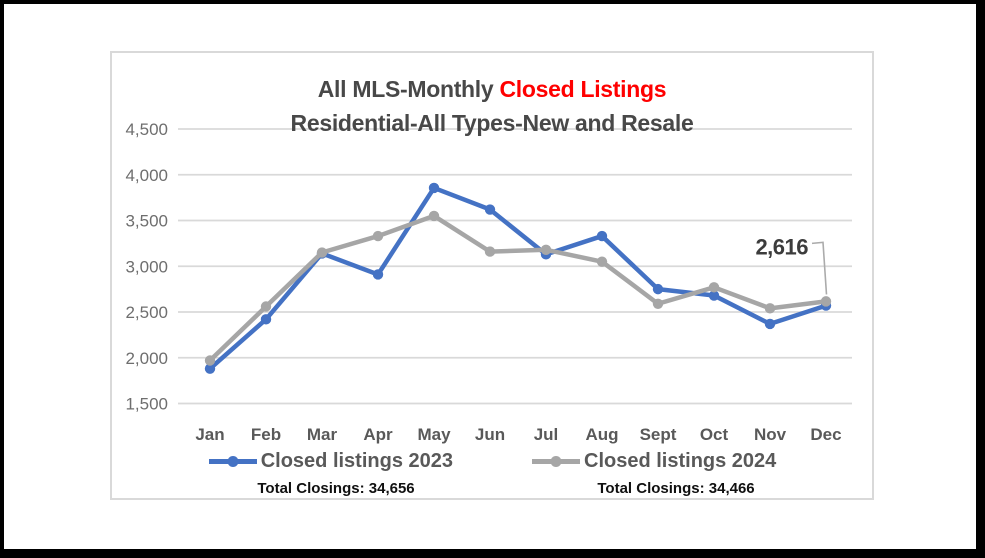  What do you see at coordinates (602, 236) in the screenshot?
I see `data-point-2023-aug` at bounding box center [602, 236].